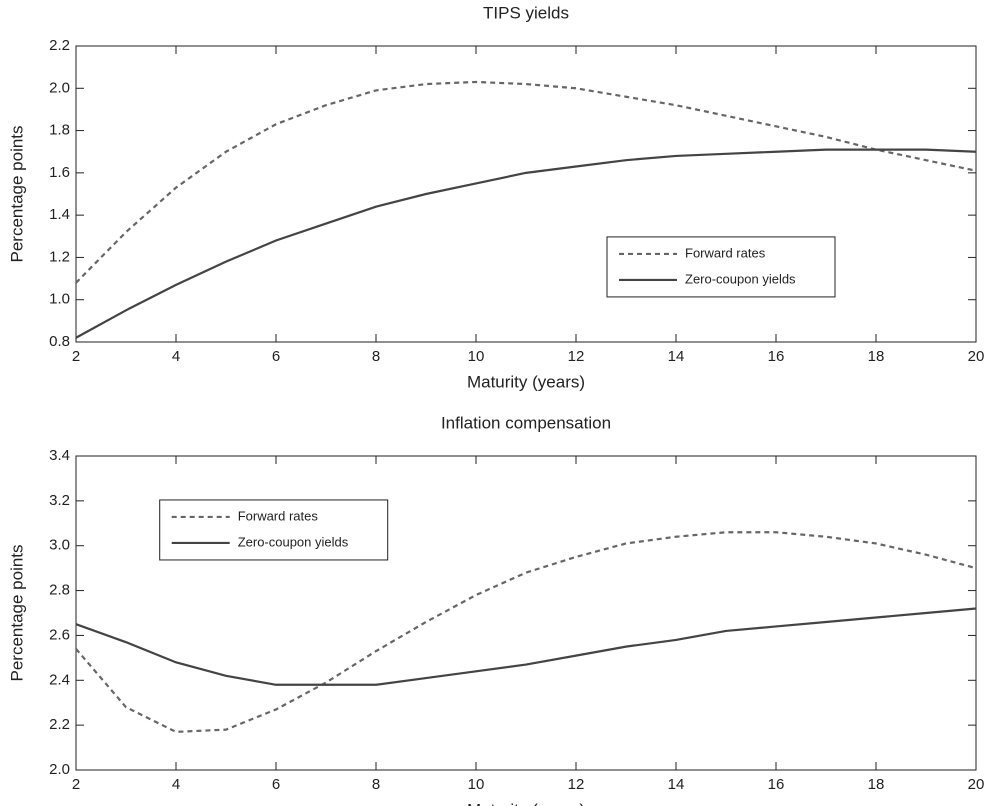 The width and height of the screenshot is (989, 806). I want to click on y-tick-label: 1.2, so click(59, 256).